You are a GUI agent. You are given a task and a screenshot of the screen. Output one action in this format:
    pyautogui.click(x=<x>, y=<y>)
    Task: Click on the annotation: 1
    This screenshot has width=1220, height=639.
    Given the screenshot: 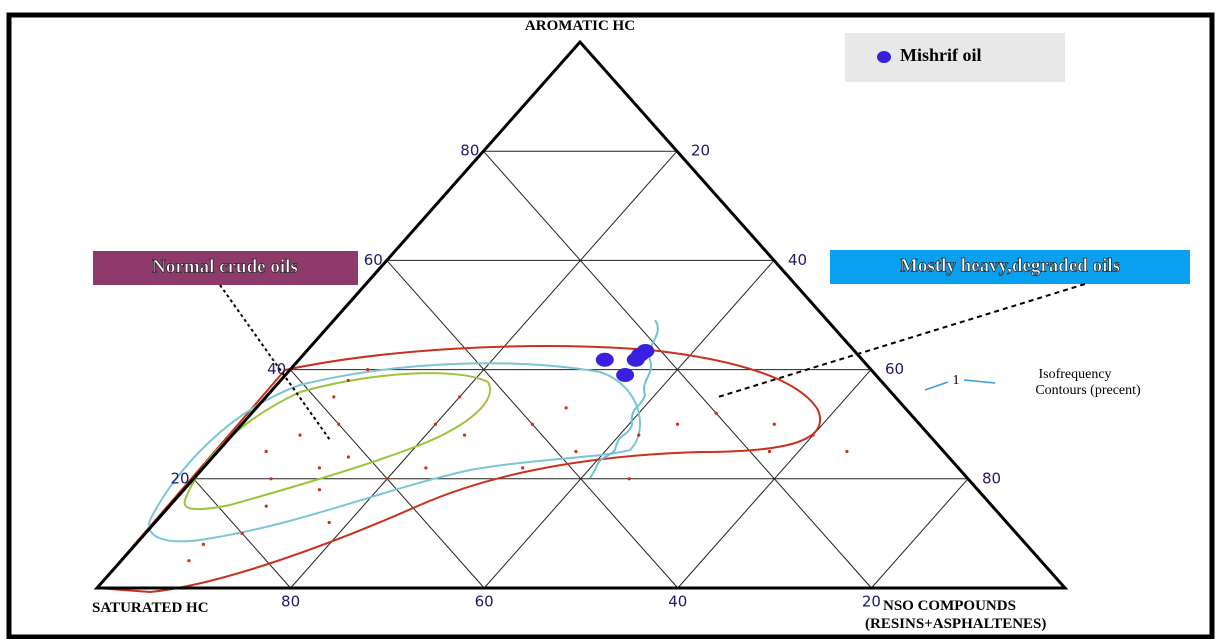 What is the action you would take?
    pyautogui.click(x=956, y=380)
    